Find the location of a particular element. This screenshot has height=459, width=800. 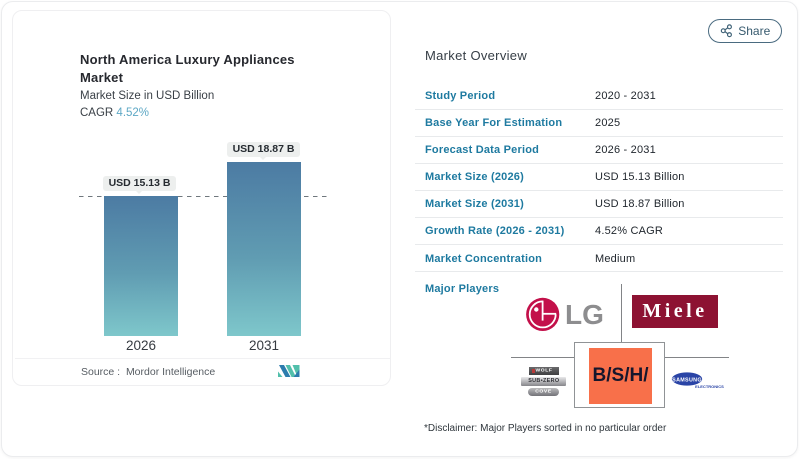

svg-text: ELECTRONICS is located at coordinates (709, 386).